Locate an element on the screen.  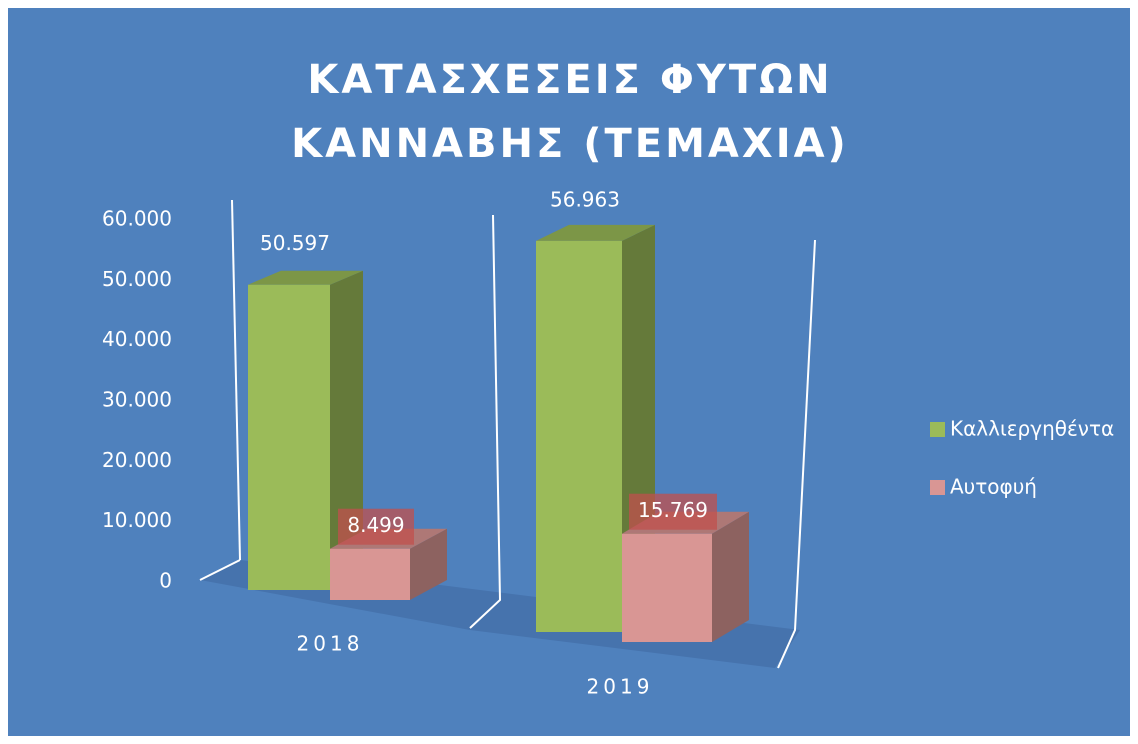
y-tick-label: 60.000 is located at coordinates (137, 219).